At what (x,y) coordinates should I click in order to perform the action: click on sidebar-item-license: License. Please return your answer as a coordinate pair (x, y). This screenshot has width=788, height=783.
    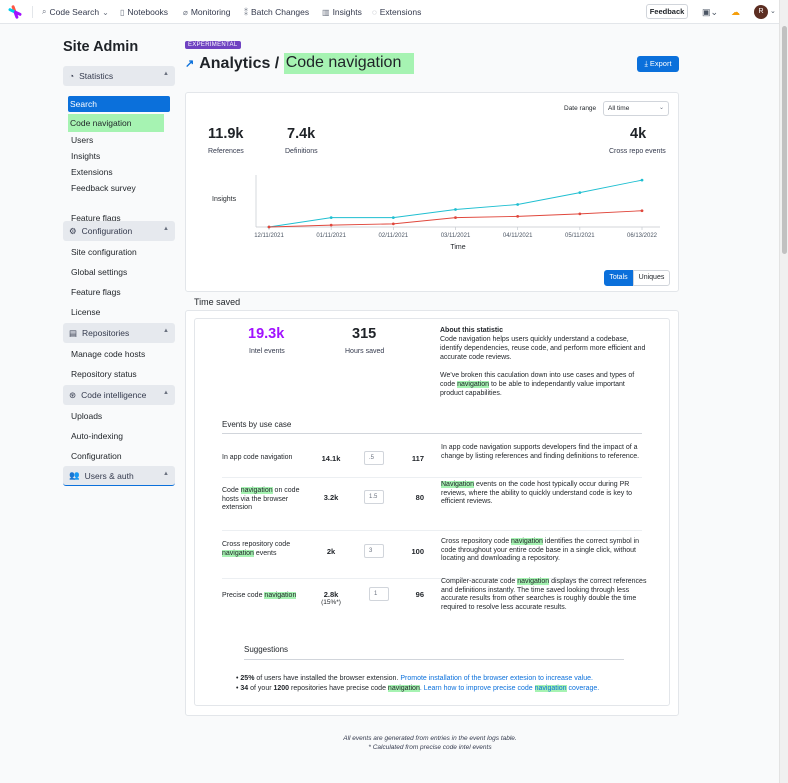
    Looking at the image, I should click on (86, 312).